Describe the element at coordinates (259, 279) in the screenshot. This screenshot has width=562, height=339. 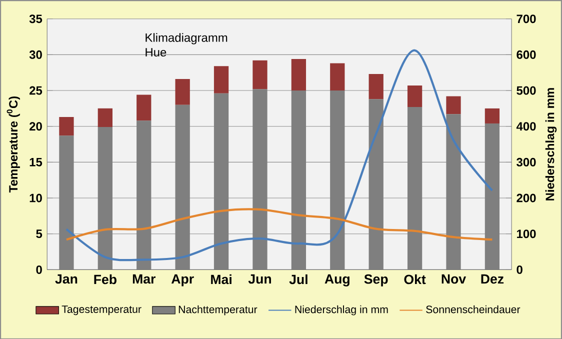
I see `x-tick-label: Jun` at that location.